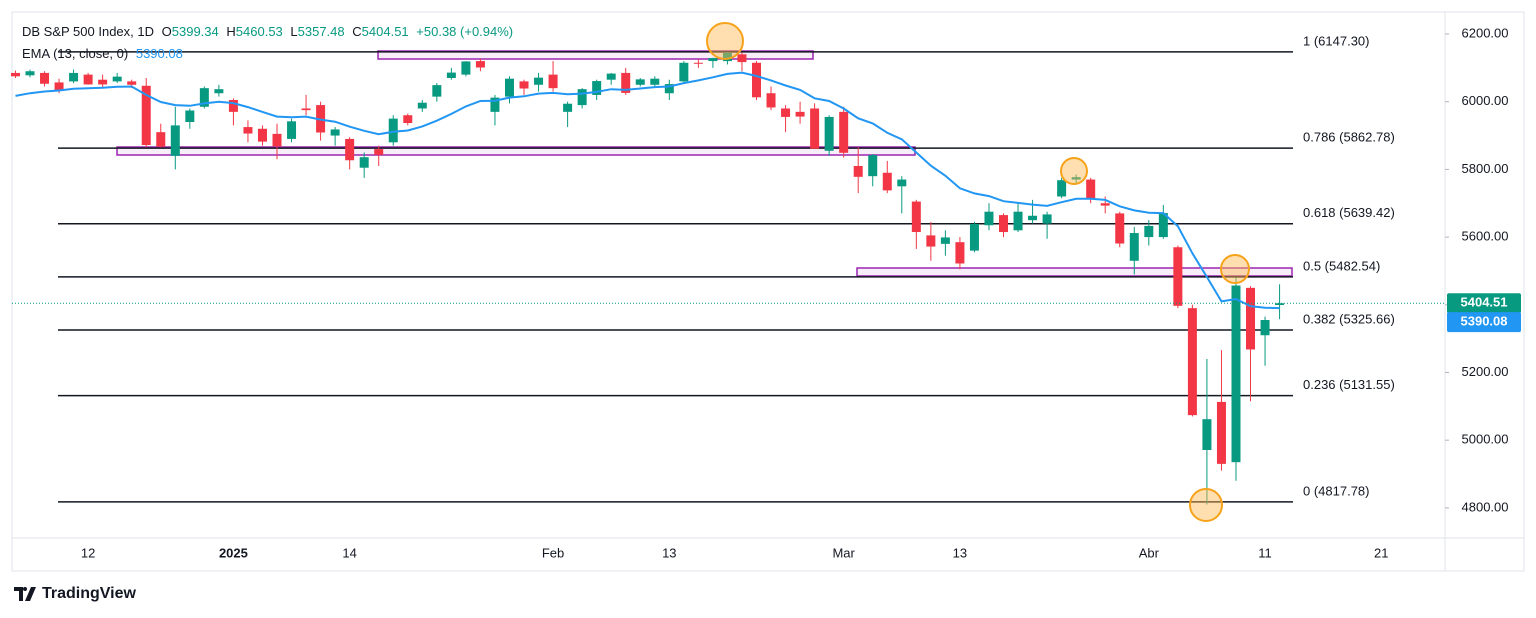 The height and width of the screenshot is (618, 1536). Describe the element at coordinates (1341, 265) in the screenshot. I see `fib-label: 0.5 (5482.54)` at that location.